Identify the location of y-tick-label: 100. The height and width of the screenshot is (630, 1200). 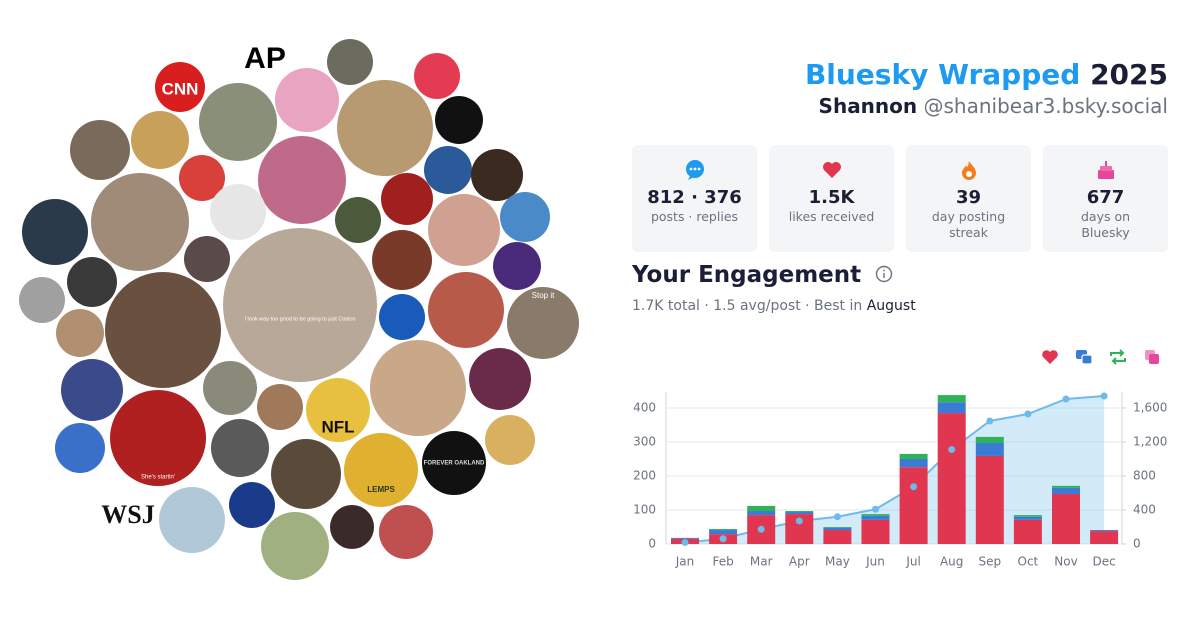
(644, 509).